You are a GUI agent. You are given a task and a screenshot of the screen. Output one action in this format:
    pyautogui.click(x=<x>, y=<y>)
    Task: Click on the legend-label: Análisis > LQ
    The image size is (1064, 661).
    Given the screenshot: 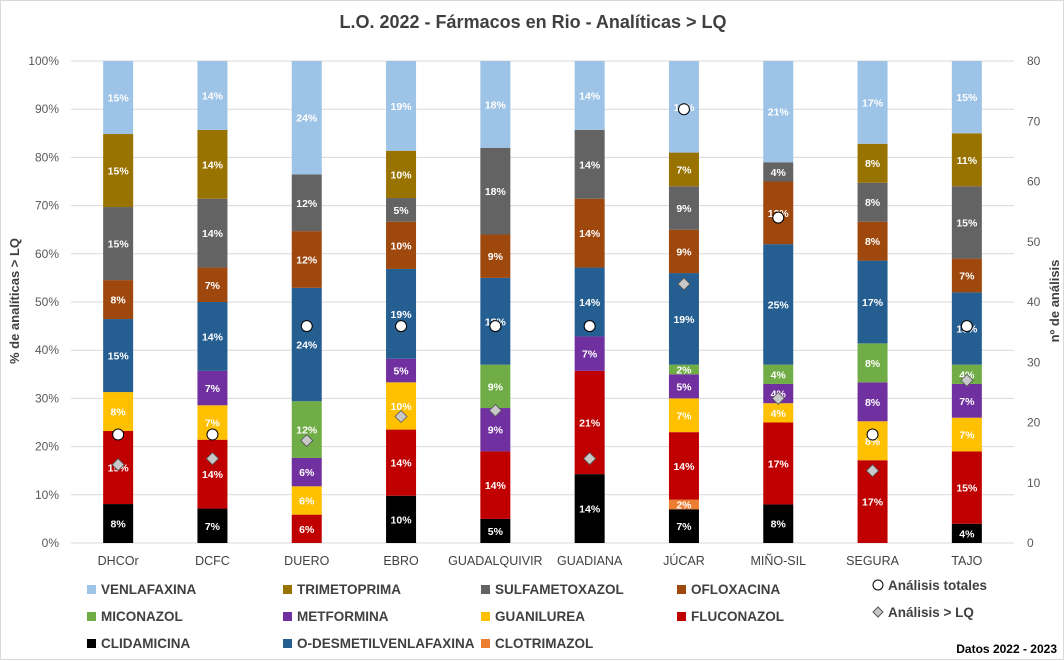 What is the action you would take?
    pyautogui.click(x=931, y=612)
    